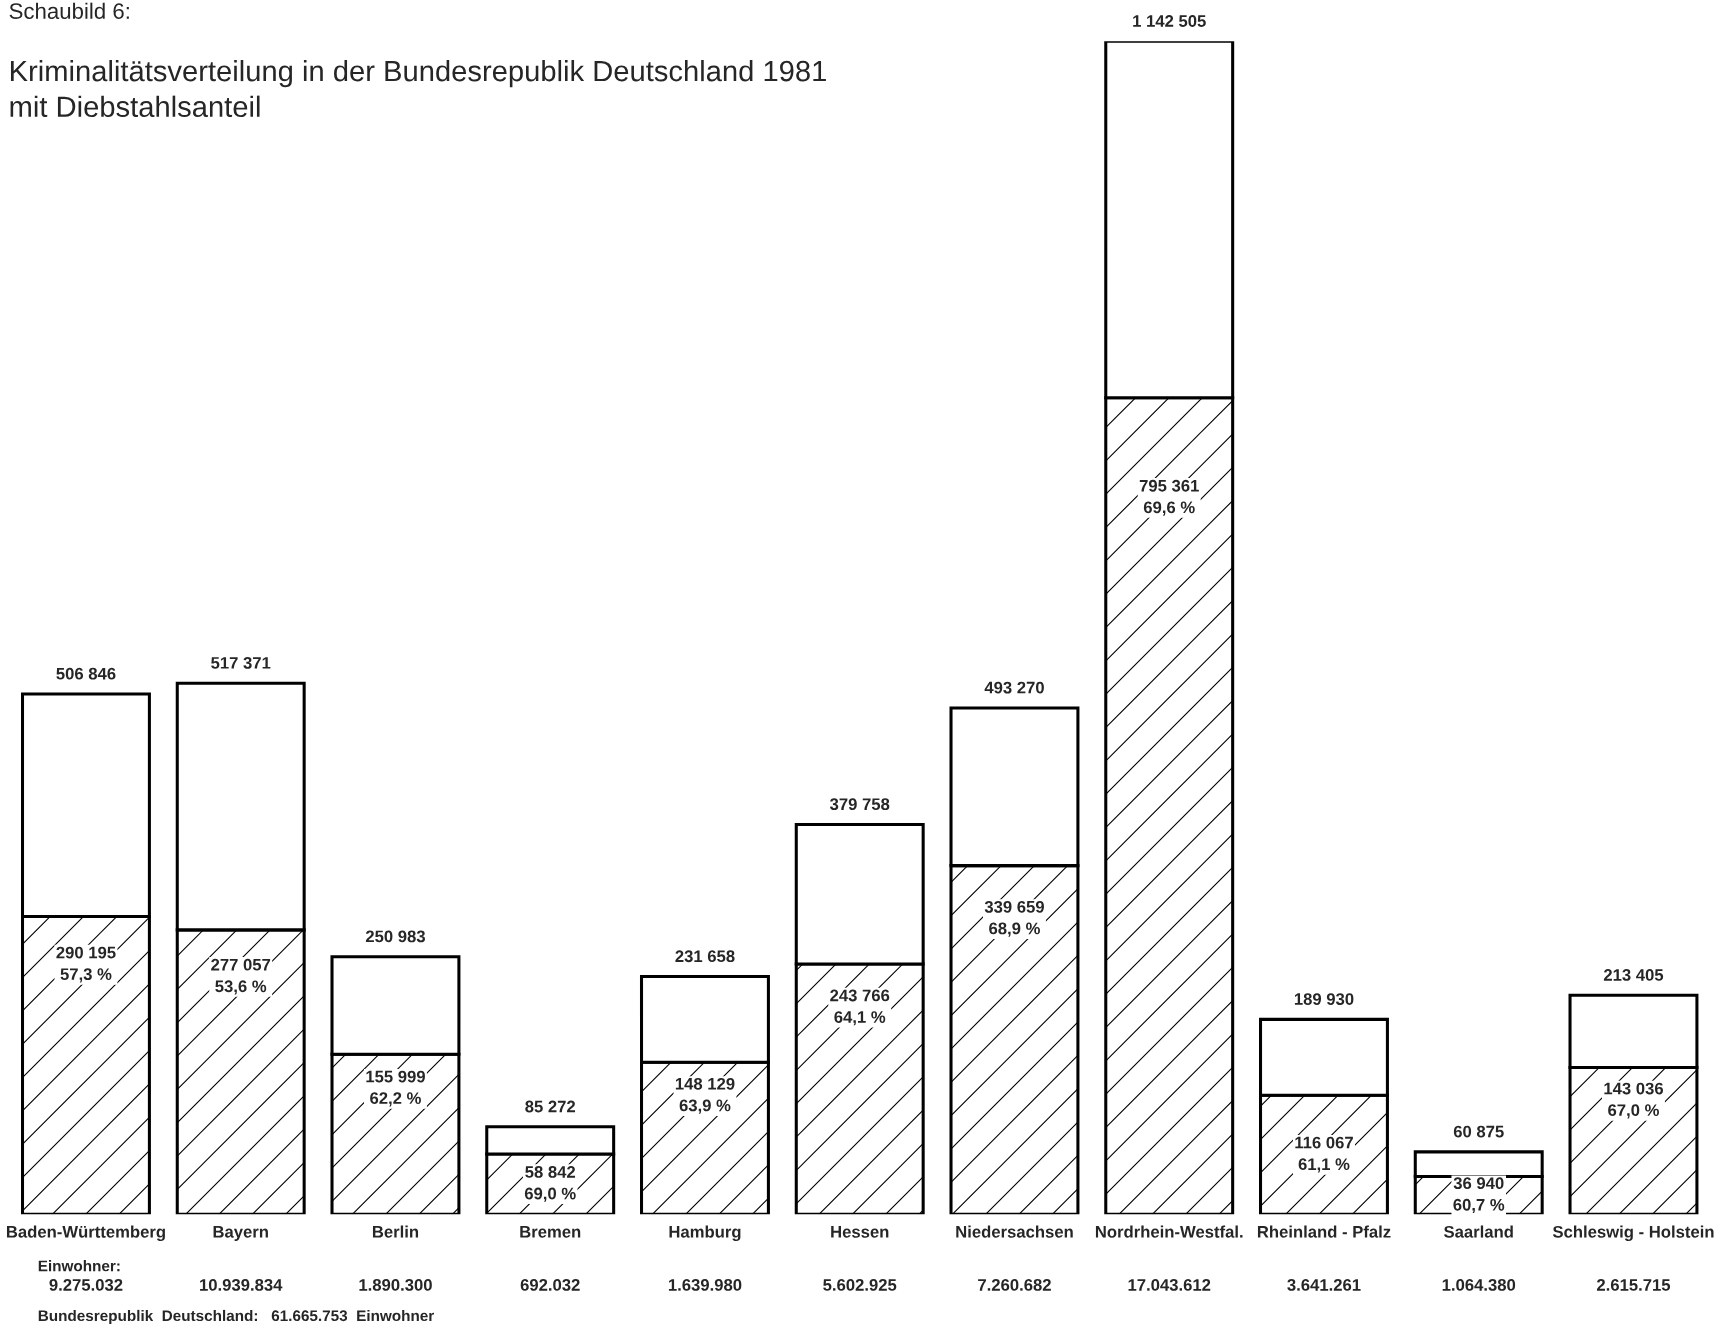 This screenshot has width=1716, height=1333. Describe the element at coordinates (1478, 1231) in the screenshot. I see `x-tick-label: Saarland` at that location.